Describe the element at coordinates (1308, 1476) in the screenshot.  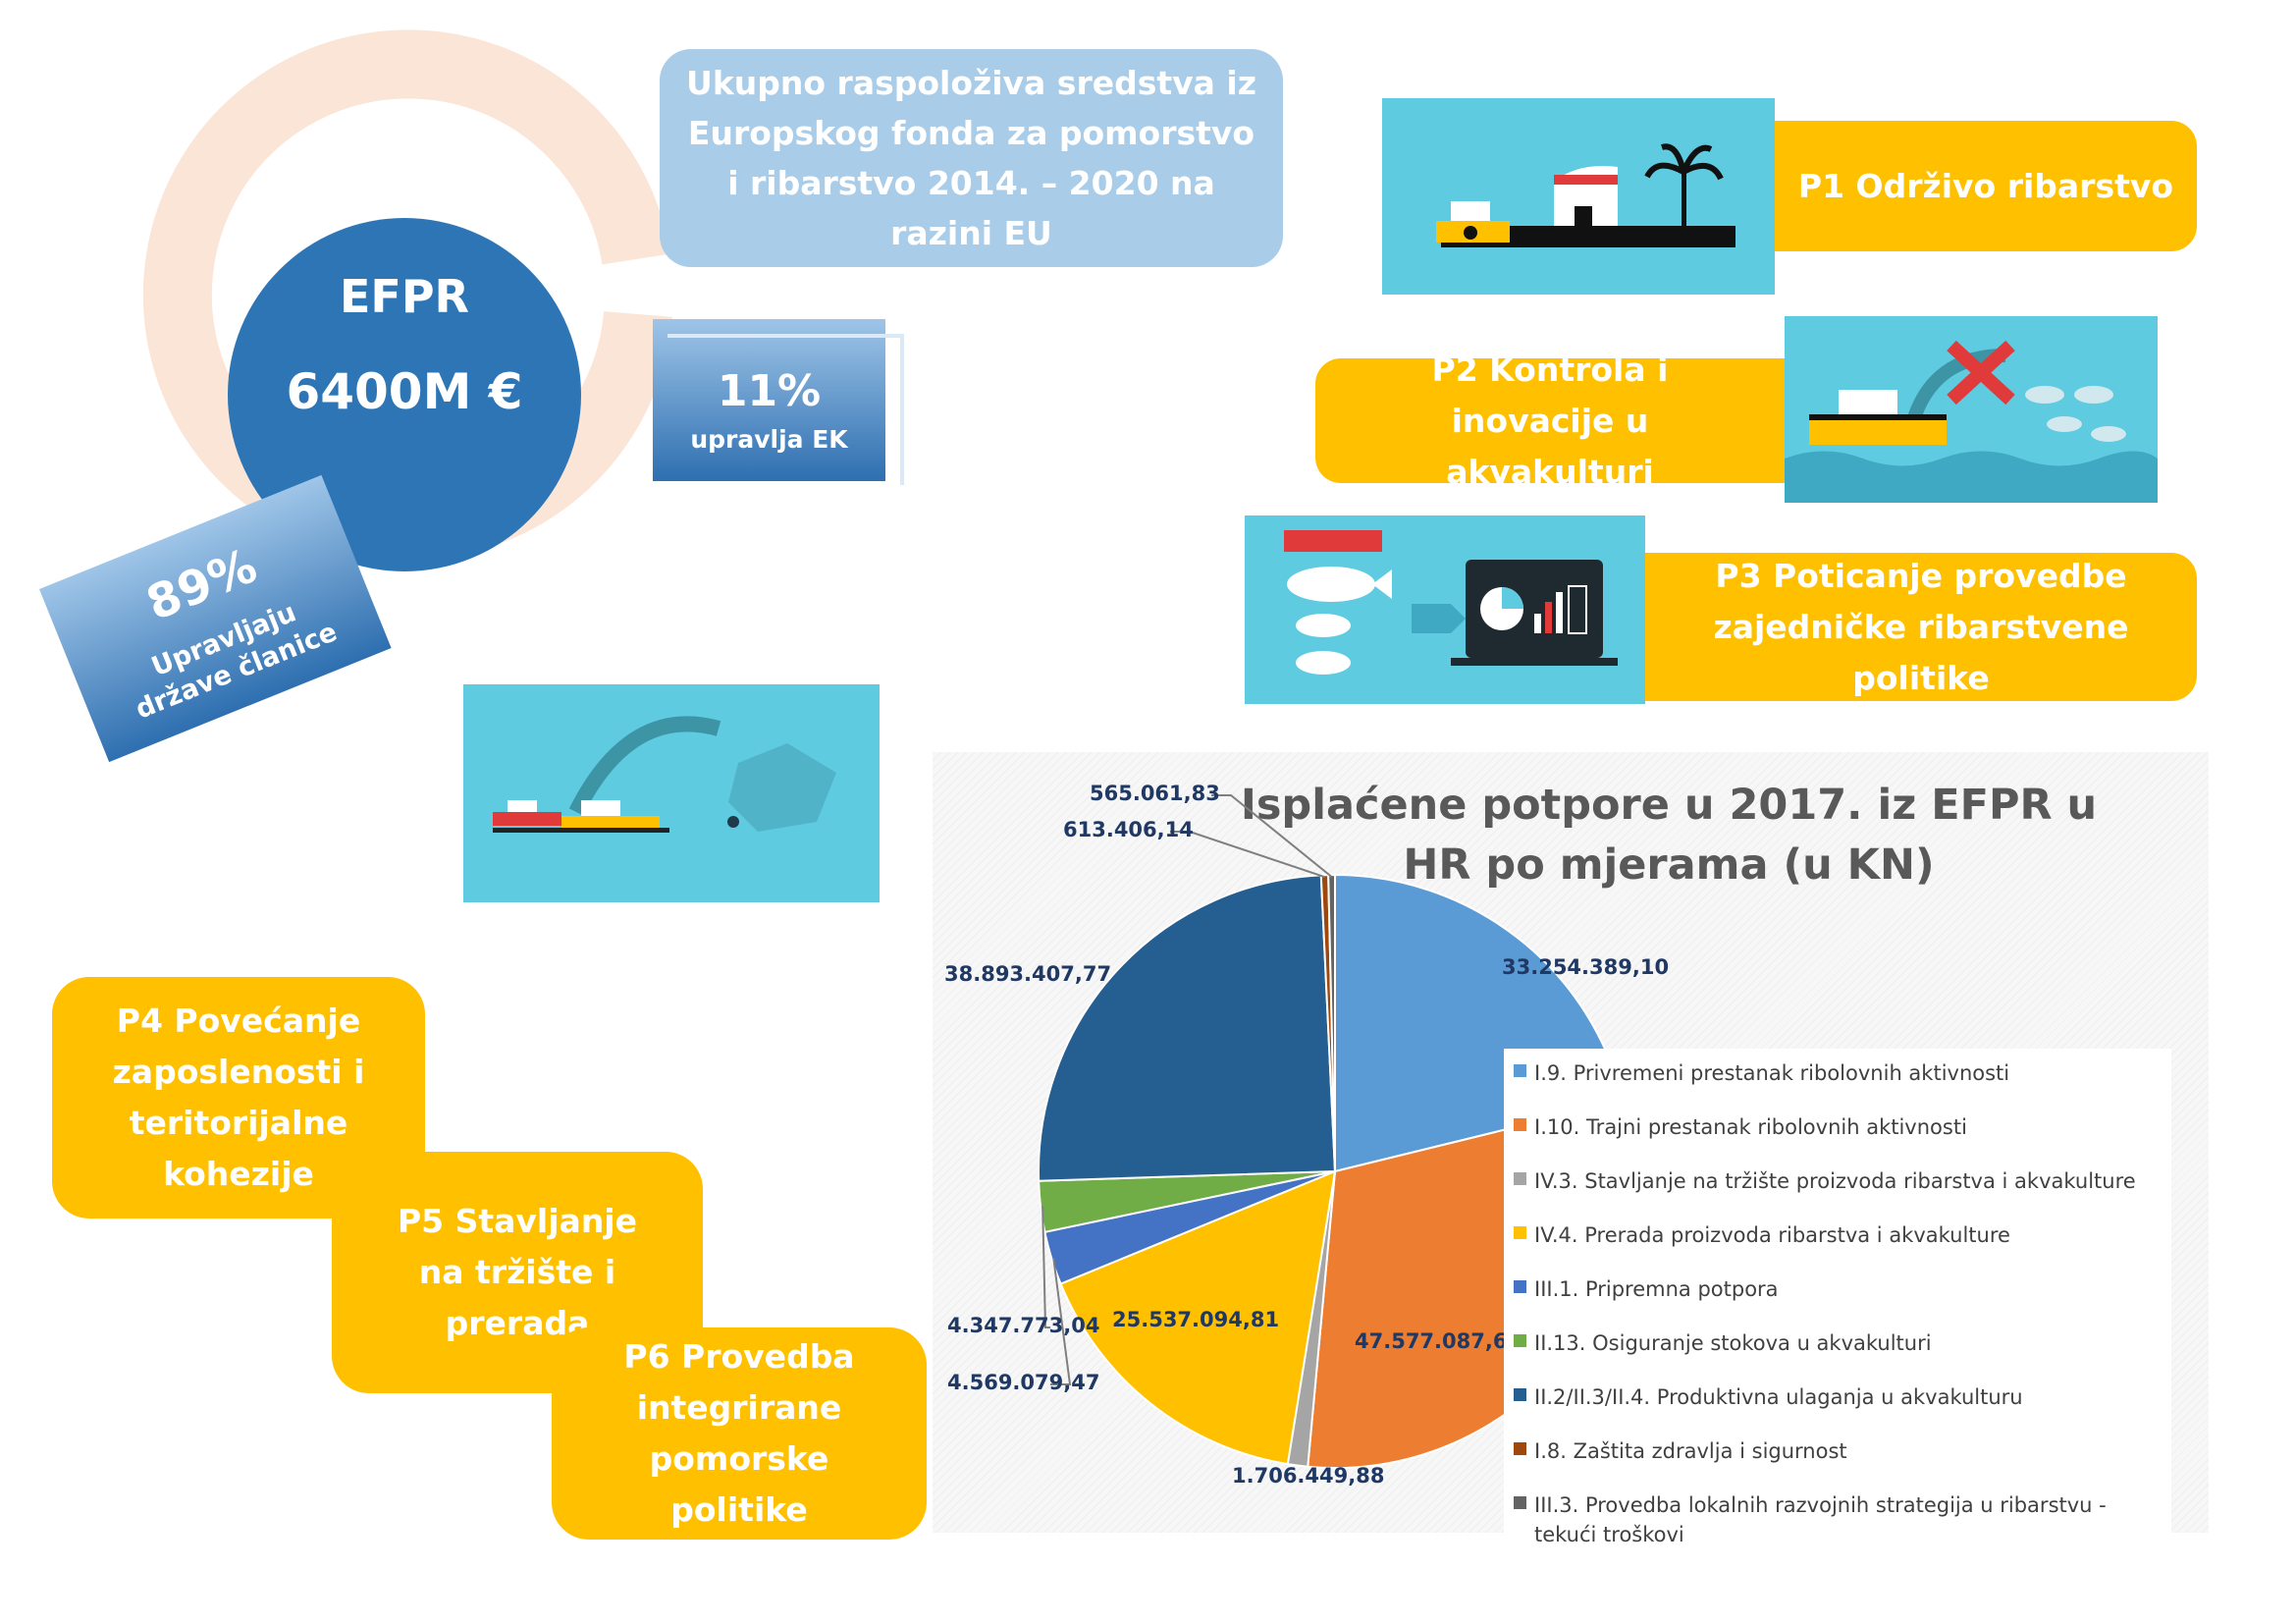
I see `data-label-2: 1.706.449,88` at that location.